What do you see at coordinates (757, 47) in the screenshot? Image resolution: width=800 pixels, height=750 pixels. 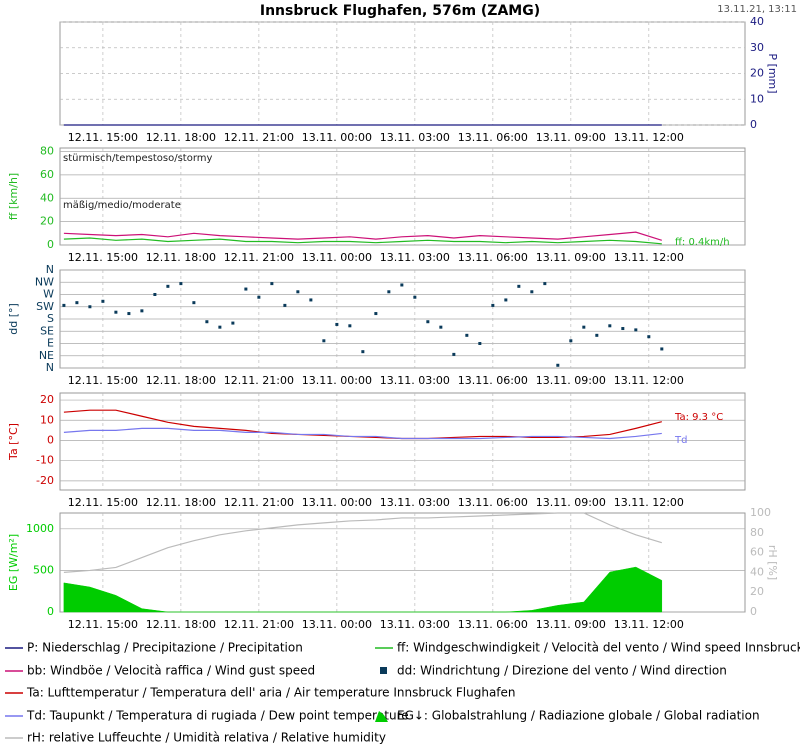 I see `y2-tick-label: 30` at bounding box center [757, 47].